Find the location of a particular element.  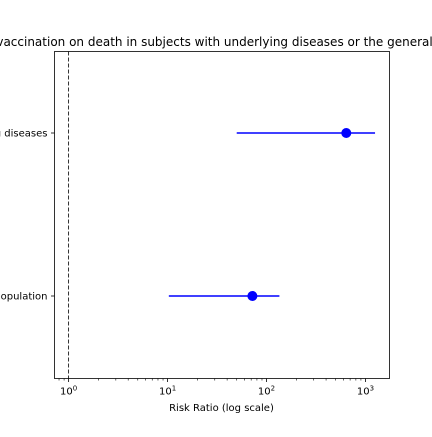

y-tick-label: Underlying diseases is located at coordinates (24, 134).